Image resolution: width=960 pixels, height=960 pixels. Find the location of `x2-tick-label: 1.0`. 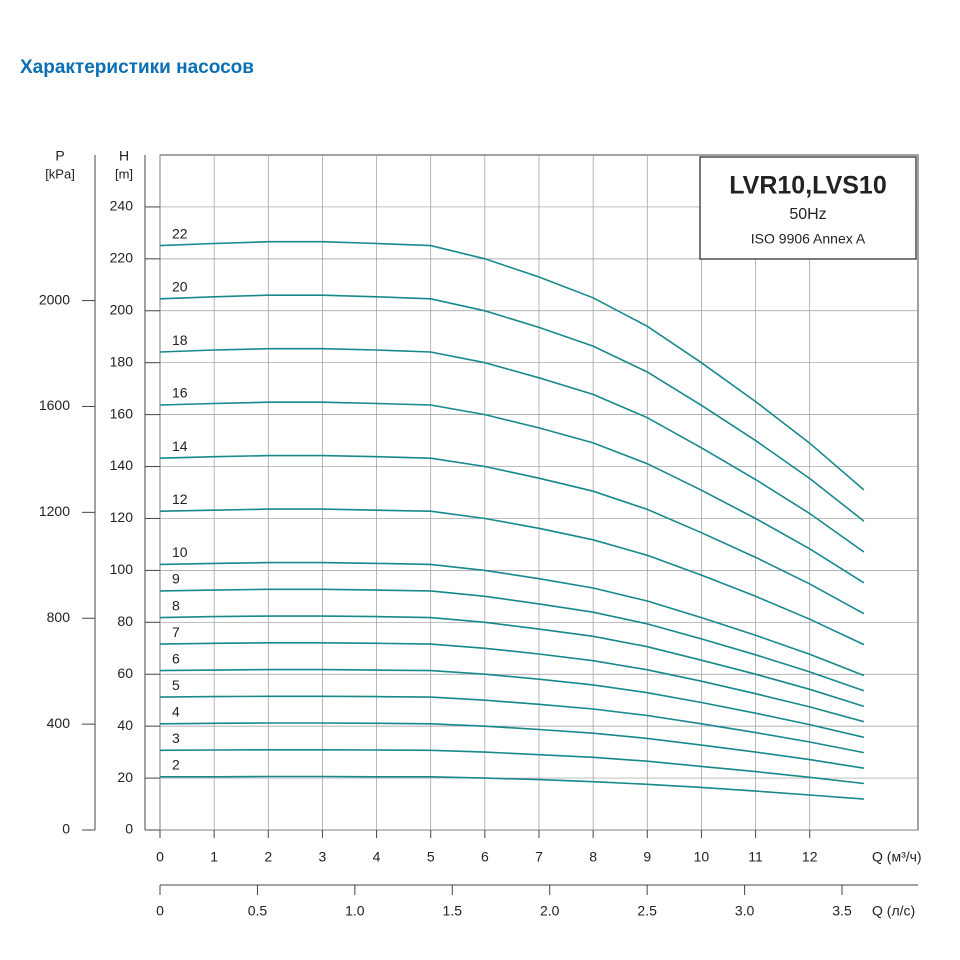

x2-tick-label: 1.0 is located at coordinates (355, 911).